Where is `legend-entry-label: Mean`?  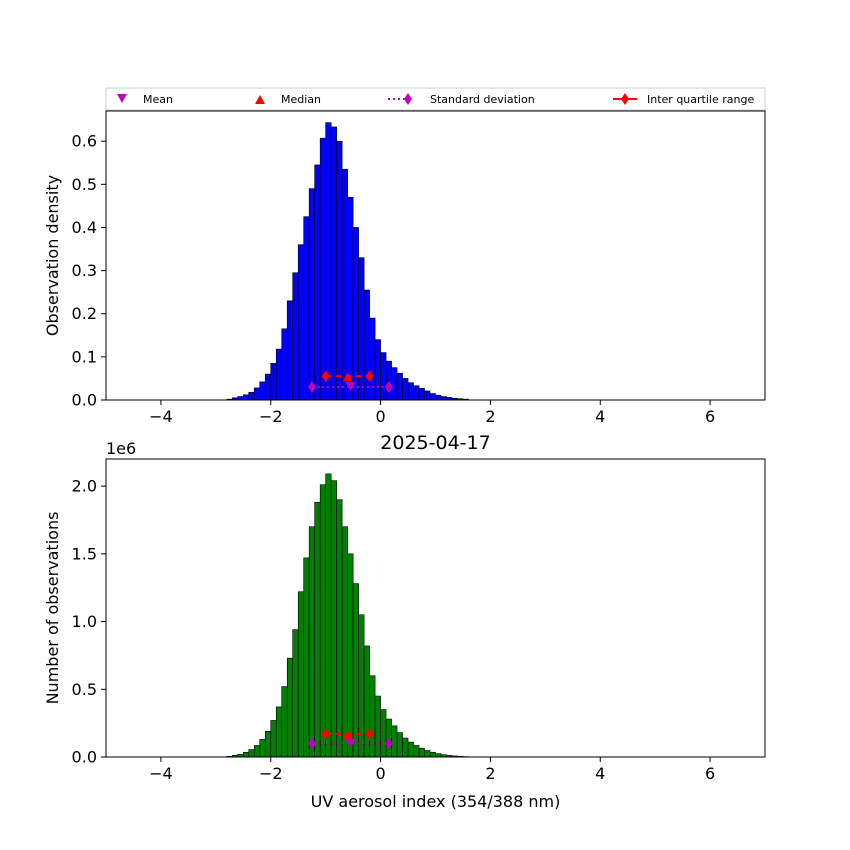
legend-entry-label: Mean is located at coordinates (158, 99).